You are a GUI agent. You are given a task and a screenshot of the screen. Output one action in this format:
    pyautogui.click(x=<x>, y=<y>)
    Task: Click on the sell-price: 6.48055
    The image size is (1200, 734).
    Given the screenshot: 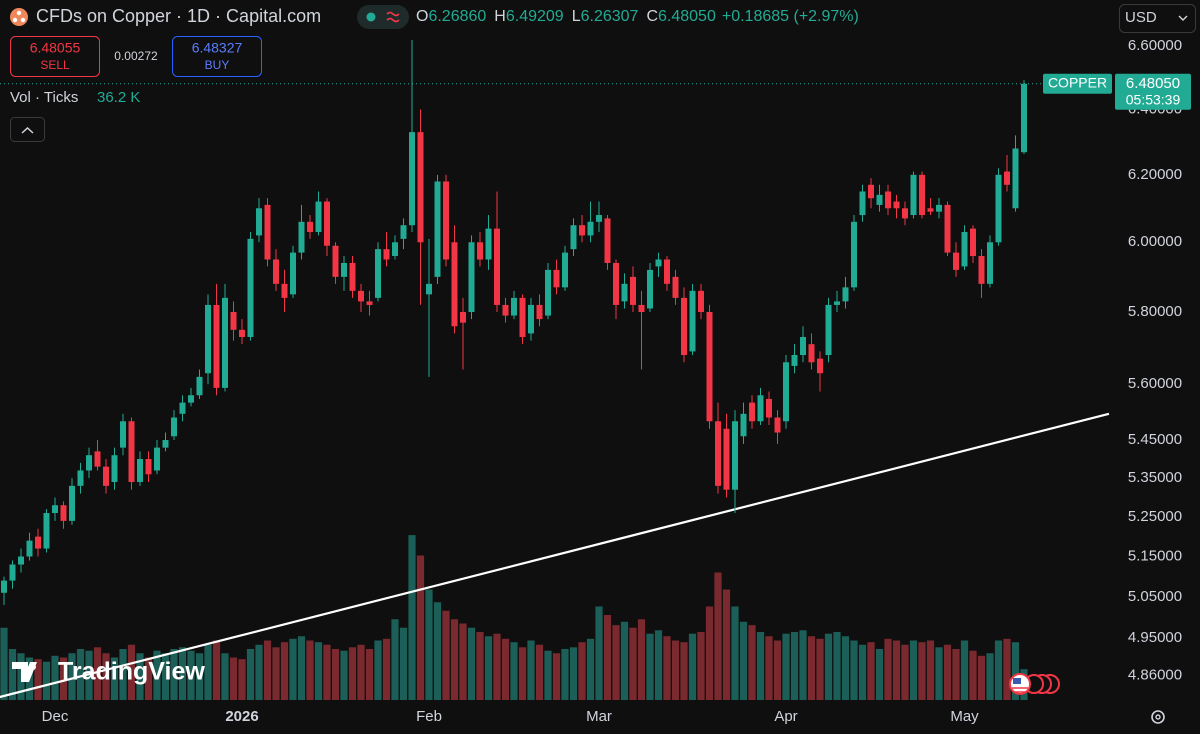 What is the action you would take?
    pyautogui.click(x=55, y=48)
    